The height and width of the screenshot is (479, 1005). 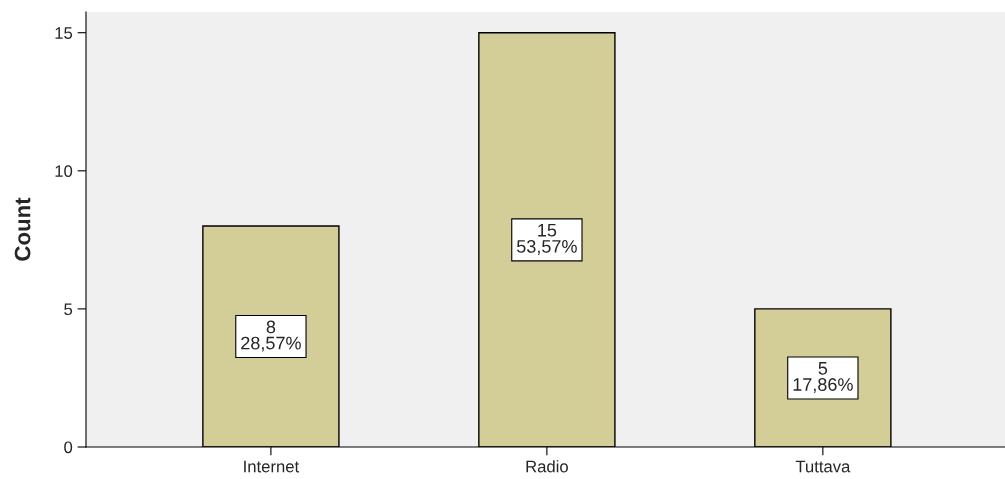 What do you see at coordinates (546, 239) in the screenshot?
I see `data-label: 15 53,57%` at bounding box center [546, 239].